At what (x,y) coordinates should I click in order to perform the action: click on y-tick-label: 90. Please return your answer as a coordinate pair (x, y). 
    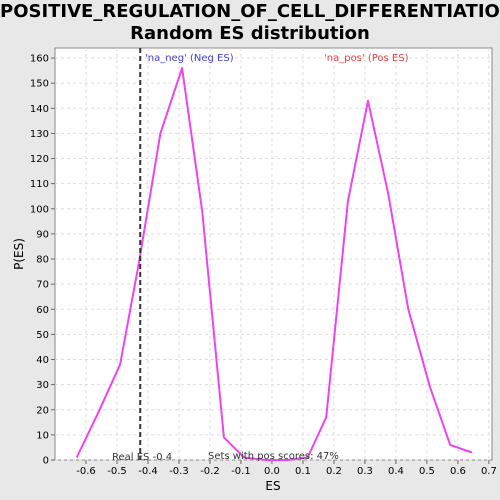
    Looking at the image, I should click on (42, 234).